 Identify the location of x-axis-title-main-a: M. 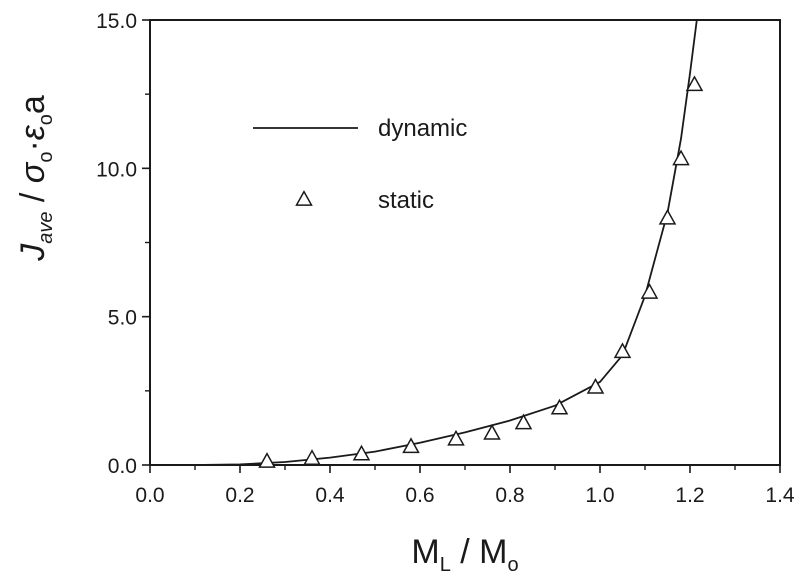
(425, 552).